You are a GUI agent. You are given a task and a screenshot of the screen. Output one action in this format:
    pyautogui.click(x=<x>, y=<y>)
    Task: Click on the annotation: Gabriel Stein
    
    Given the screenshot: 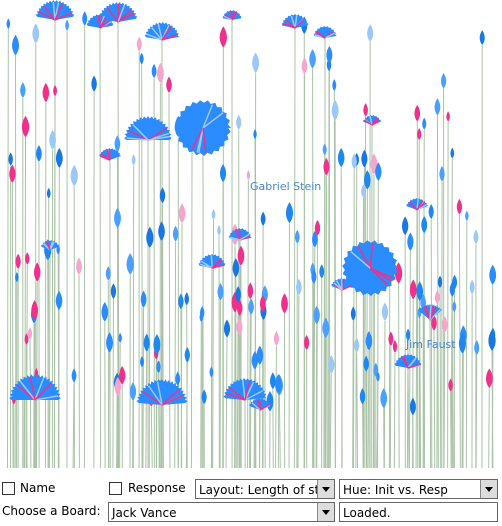 What is the action you would take?
    pyautogui.click(x=285, y=186)
    